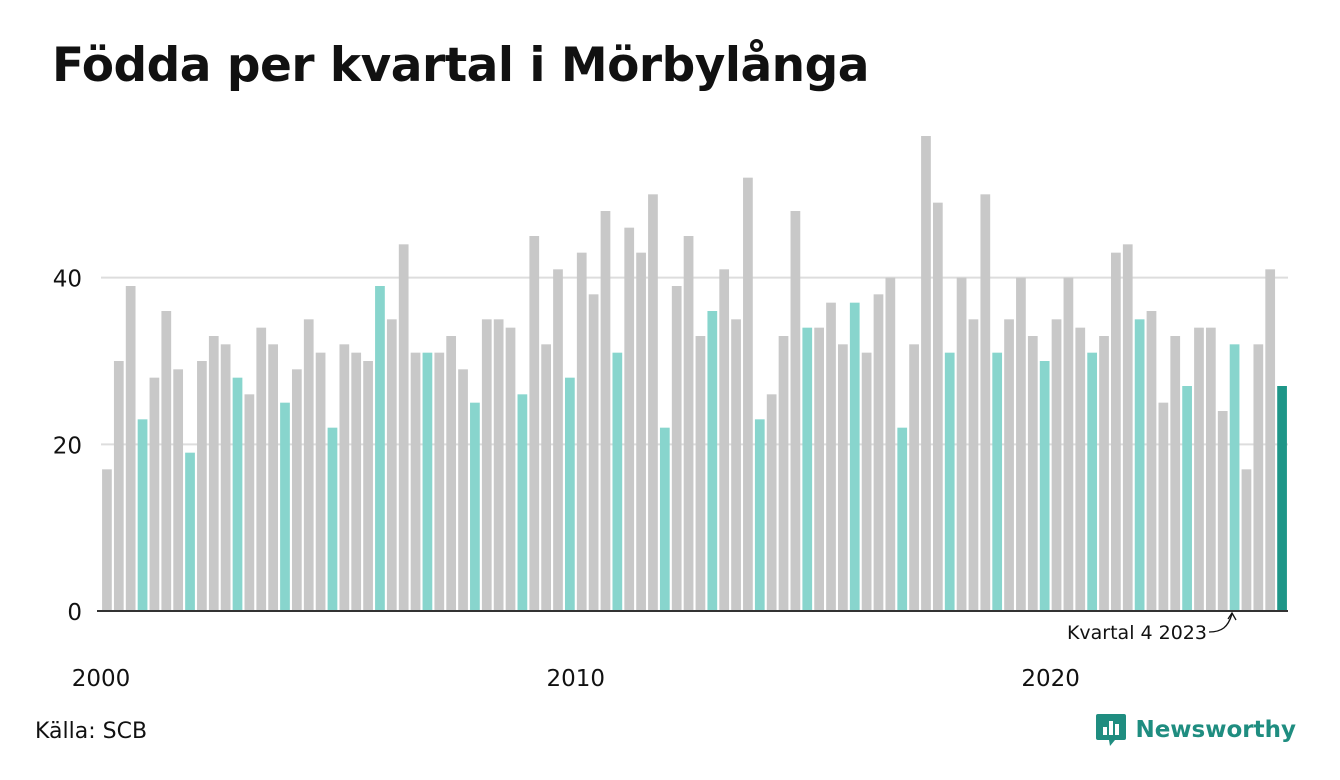  I want to click on y-axis-ticks: 0 20 40, so click(67, 446).